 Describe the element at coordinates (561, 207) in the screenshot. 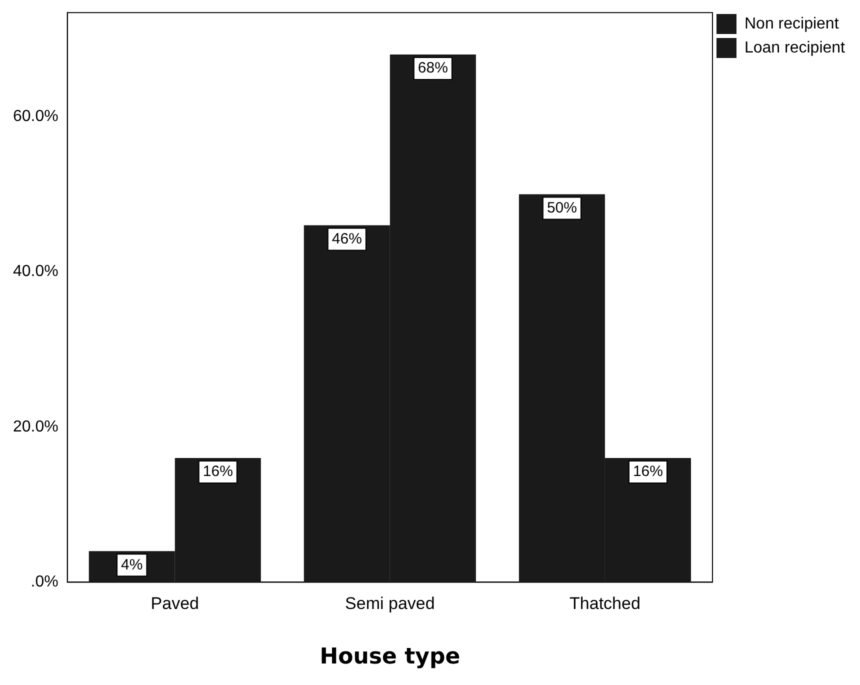

I see `data-label: 50%` at that location.